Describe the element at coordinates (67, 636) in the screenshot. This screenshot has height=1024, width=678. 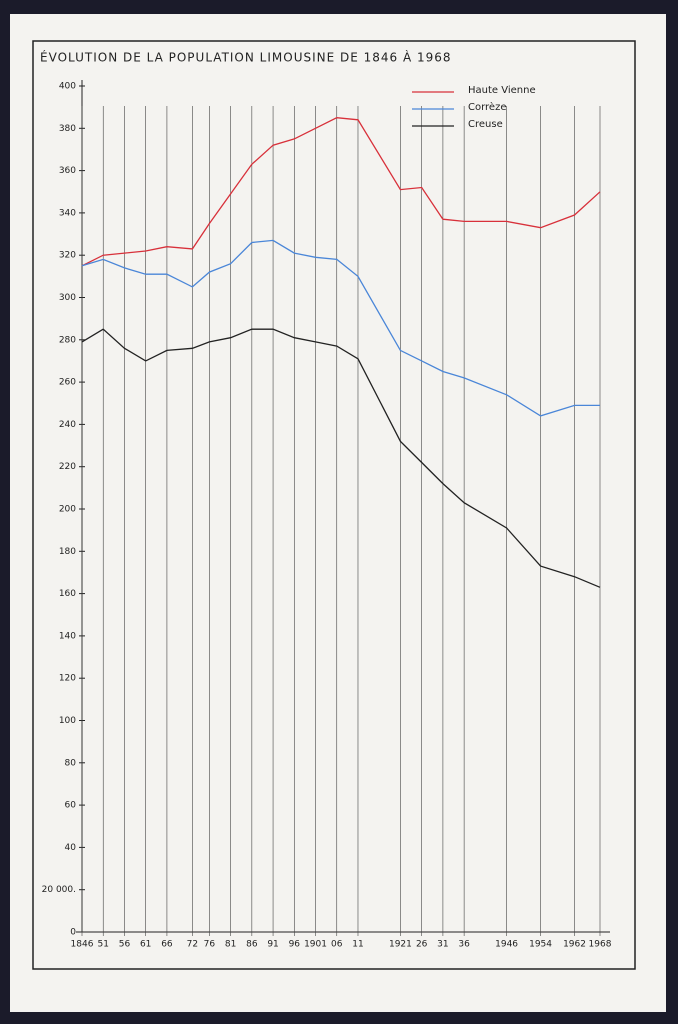
I see `y-tick-label: 140` at that location.